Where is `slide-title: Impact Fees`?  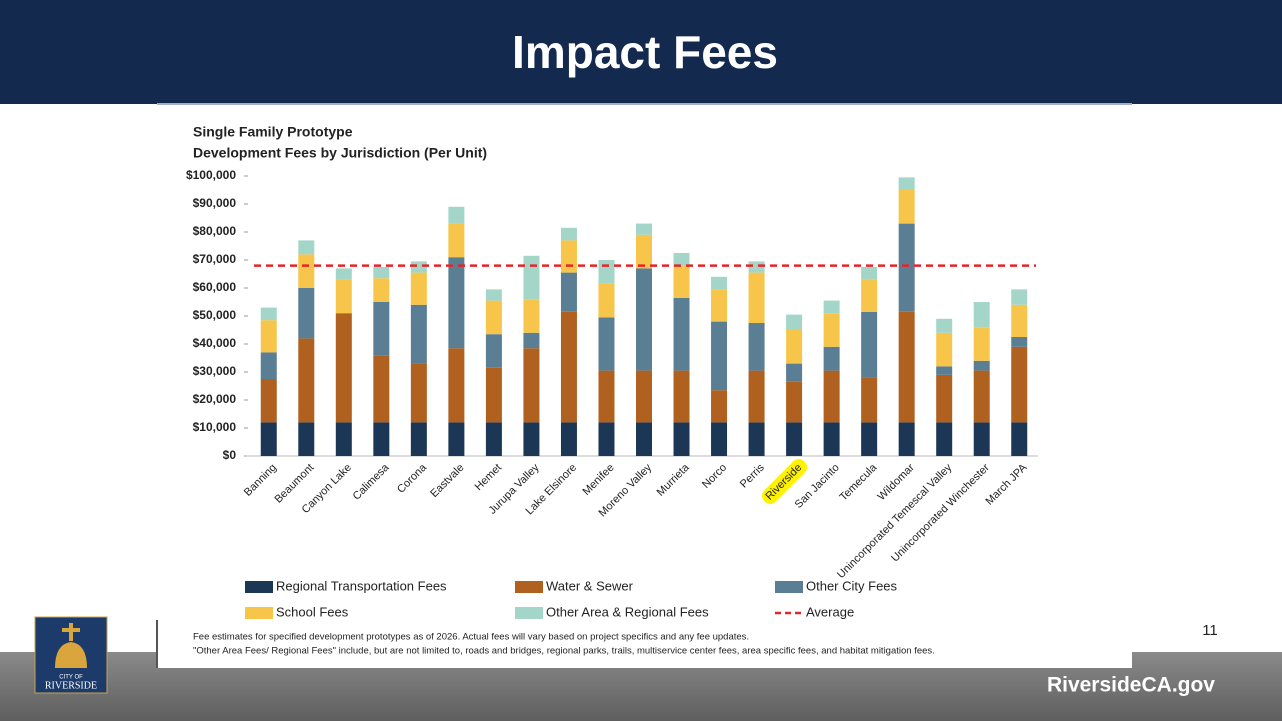 slide-title: Impact Fees is located at coordinates (645, 52).